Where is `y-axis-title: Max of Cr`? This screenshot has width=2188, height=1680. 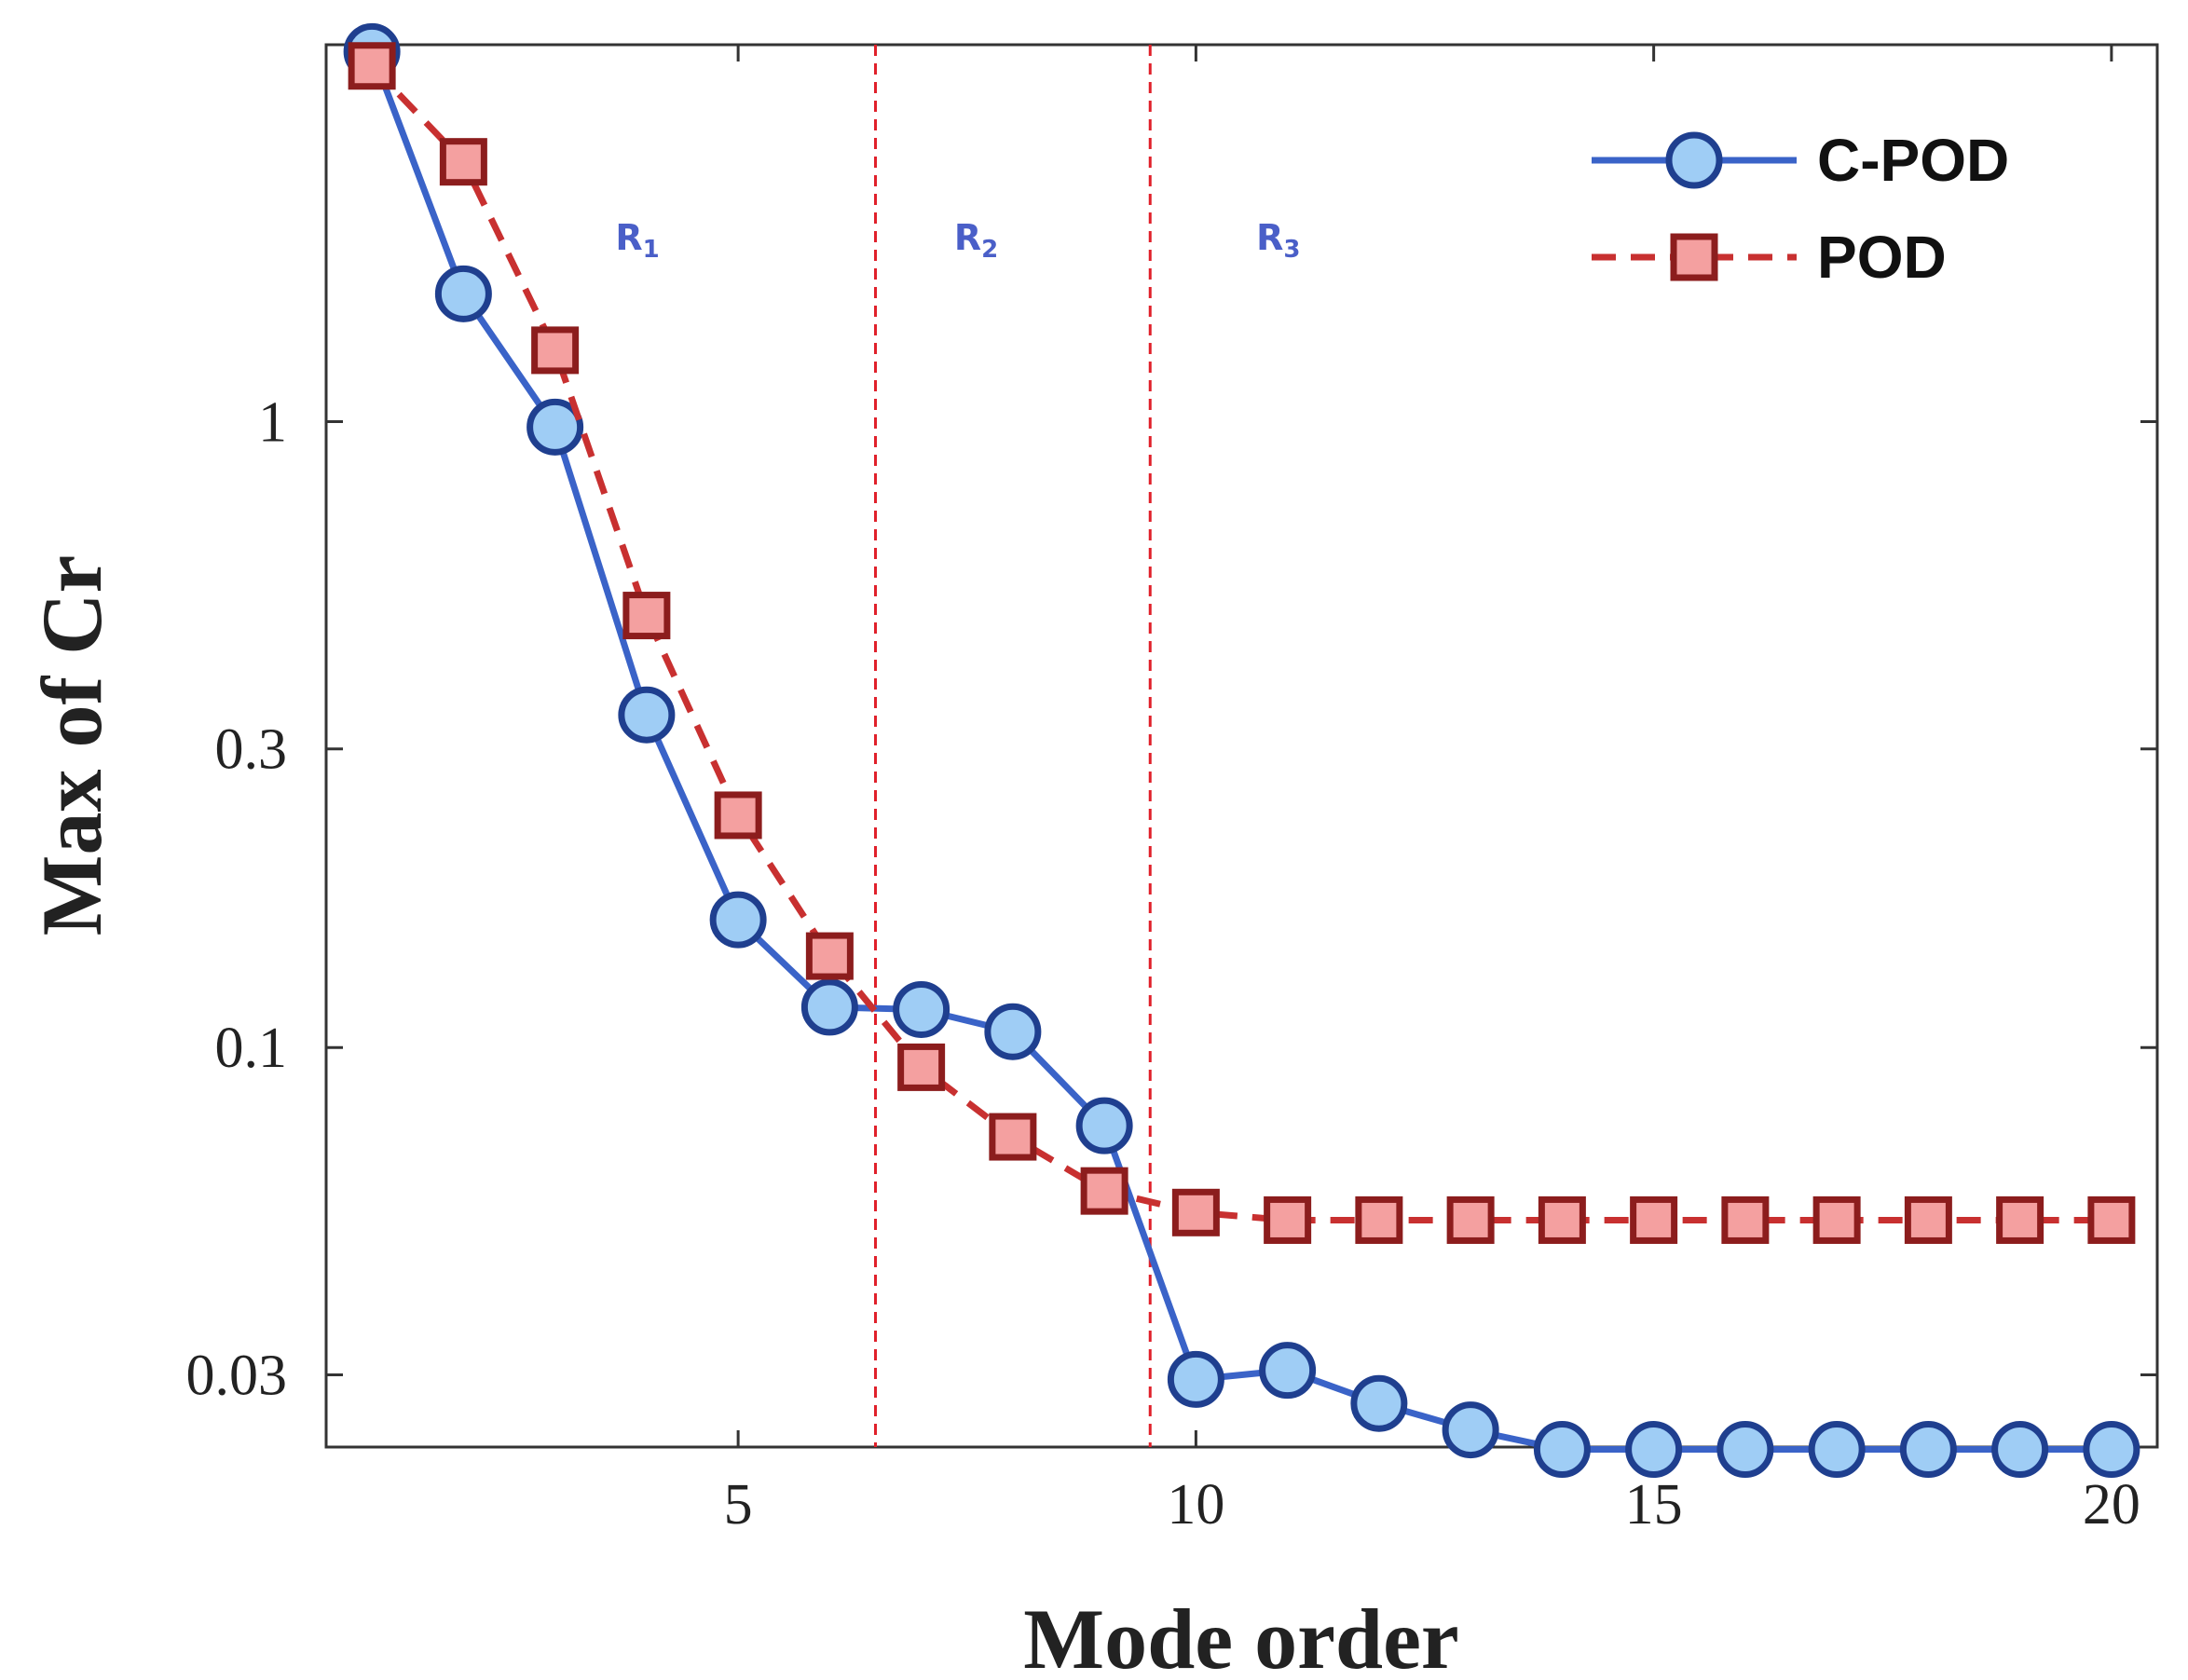 y-axis-title: Max of Cr is located at coordinates (71, 745).